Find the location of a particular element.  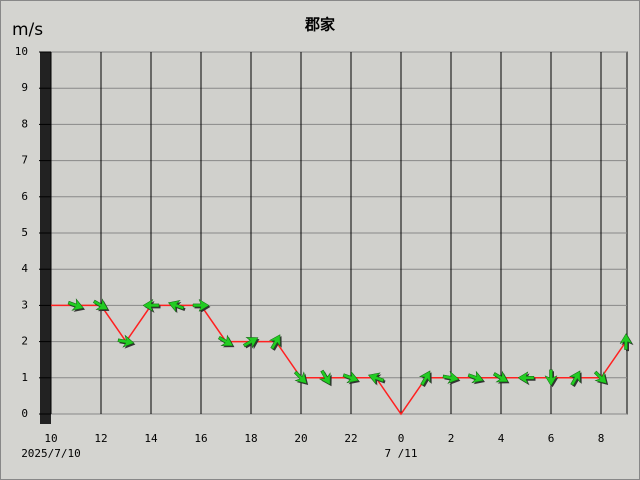

y-tick-label: 8 is located at coordinates (24, 123).